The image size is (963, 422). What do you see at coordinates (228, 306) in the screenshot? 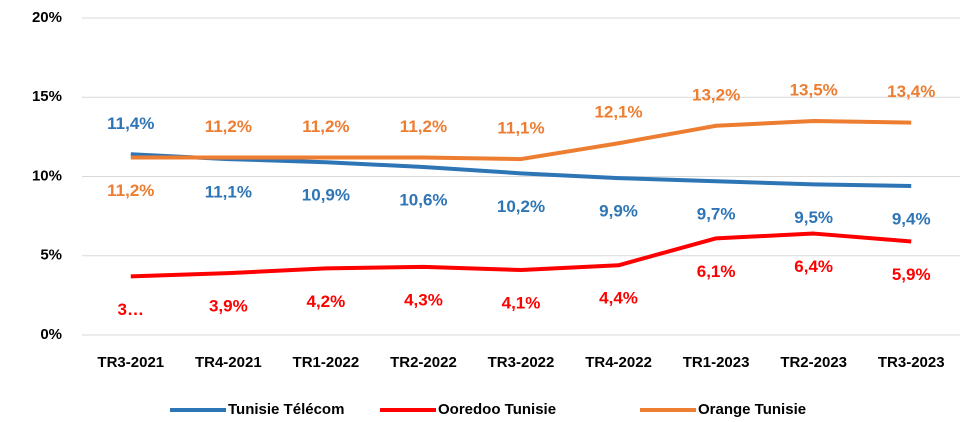
I see `data-label: 3,9%` at bounding box center [228, 306].